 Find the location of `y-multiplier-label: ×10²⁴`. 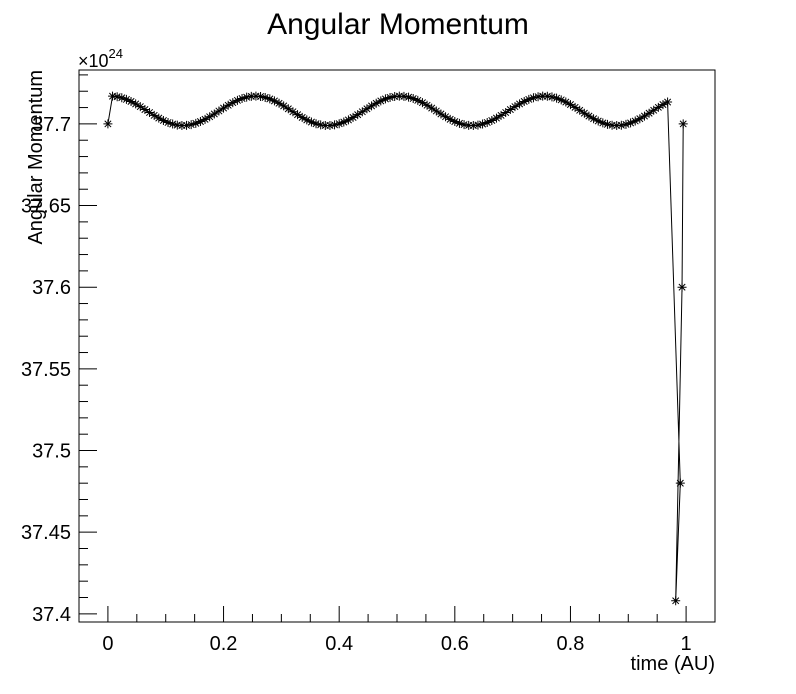

y-multiplier-label: ×10²⁴ is located at coordinates (100, 58).